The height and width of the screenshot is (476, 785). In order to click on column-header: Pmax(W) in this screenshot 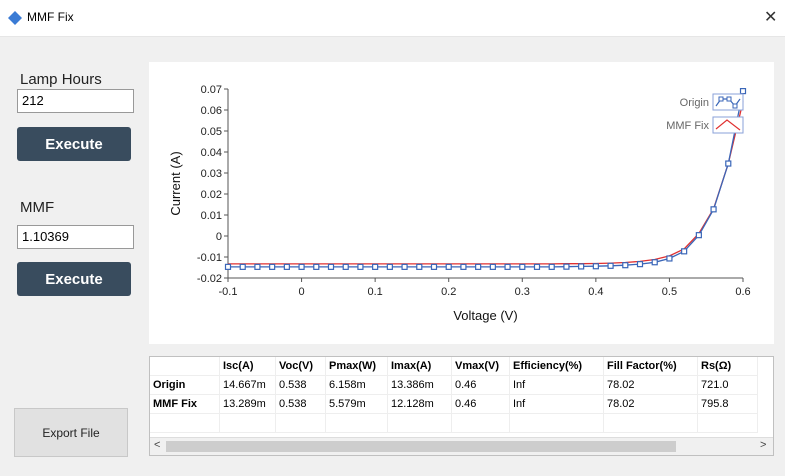, I will do `click(356, 366)`.